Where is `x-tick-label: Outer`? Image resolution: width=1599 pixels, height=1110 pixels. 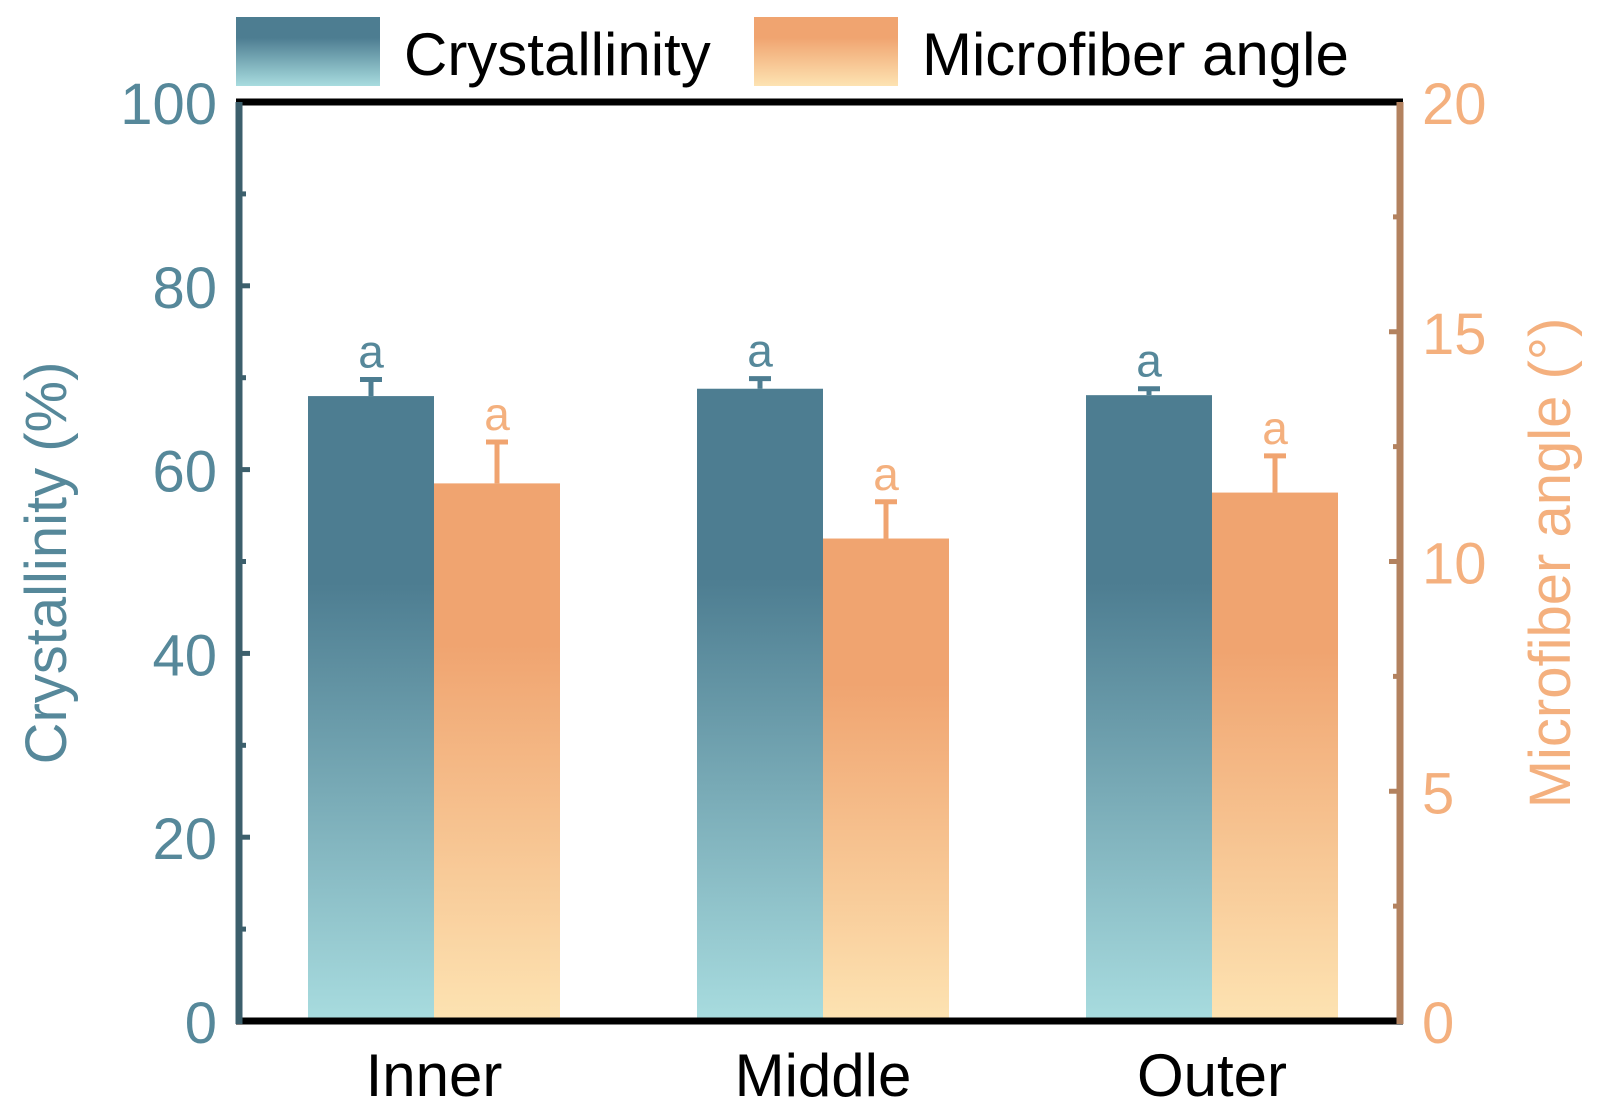 x-tick-label: Outer is located at coordinates (1212, 1075).